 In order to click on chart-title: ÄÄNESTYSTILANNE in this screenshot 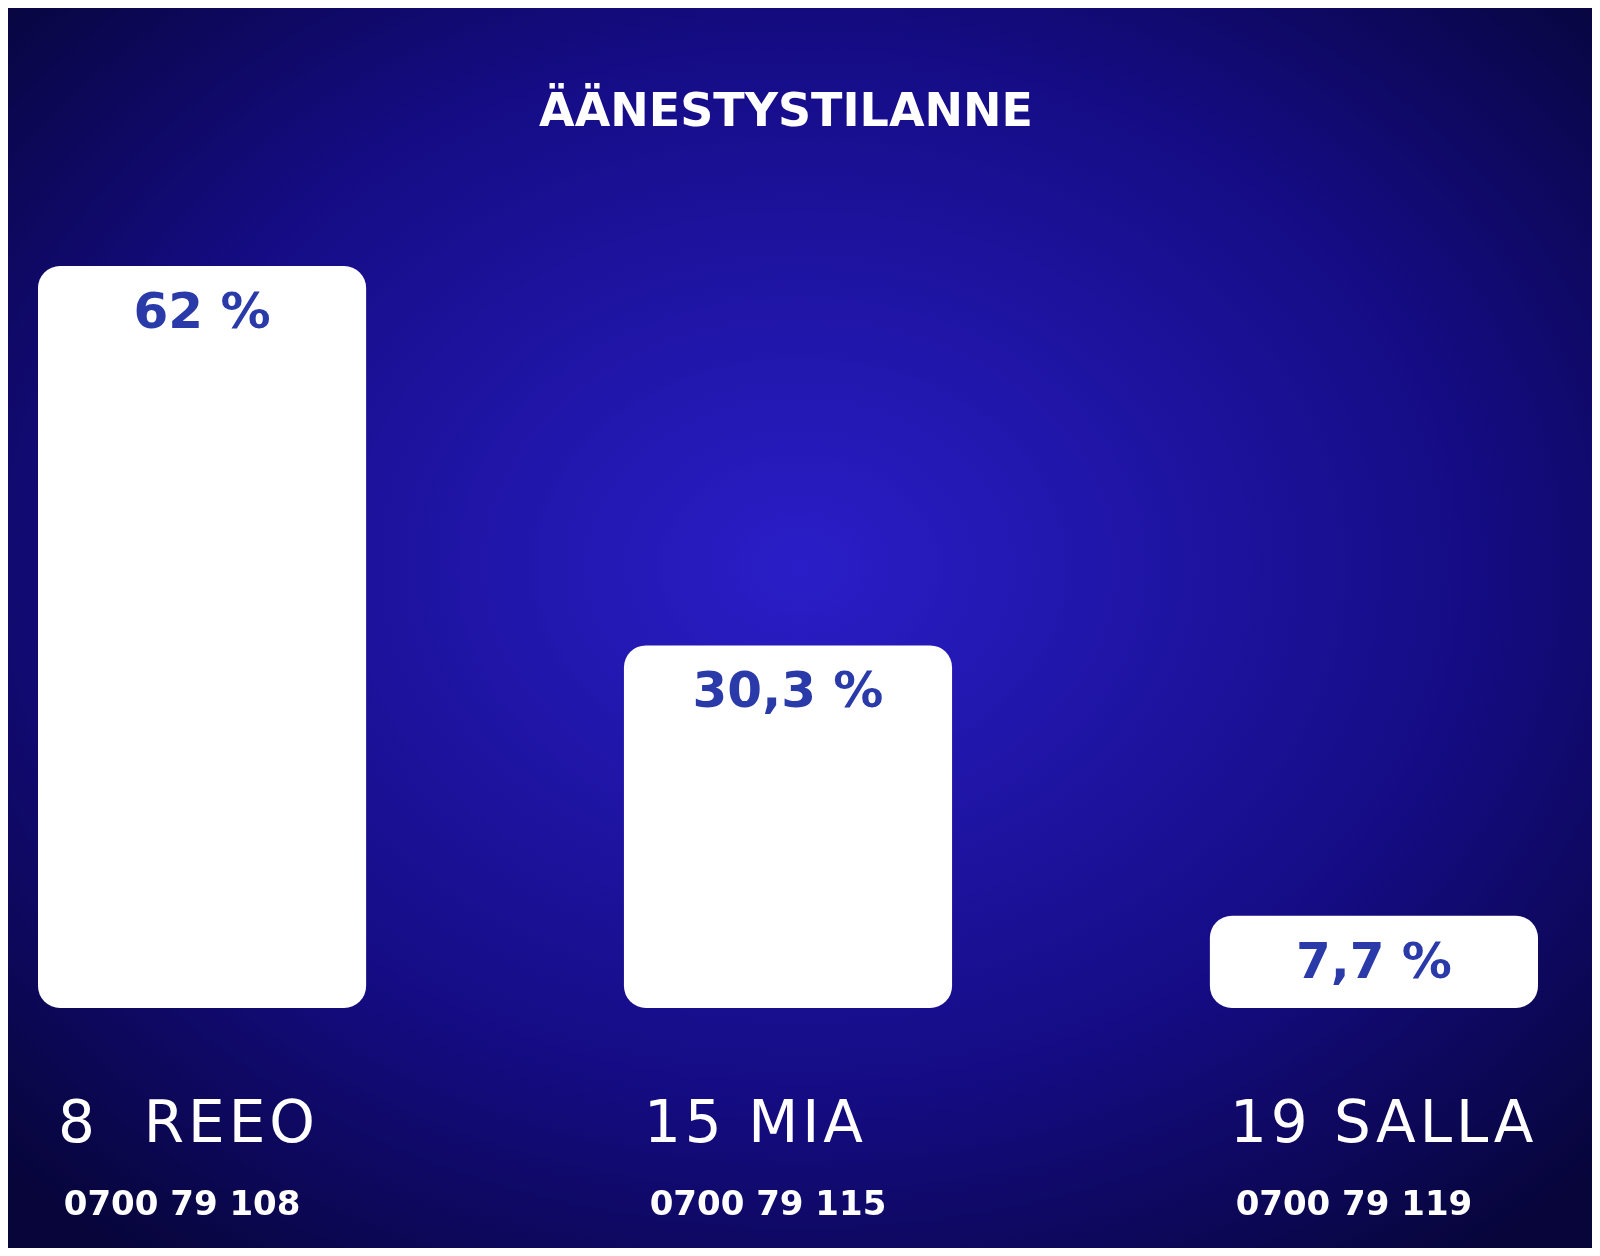, I will do `click(786, 110)`.